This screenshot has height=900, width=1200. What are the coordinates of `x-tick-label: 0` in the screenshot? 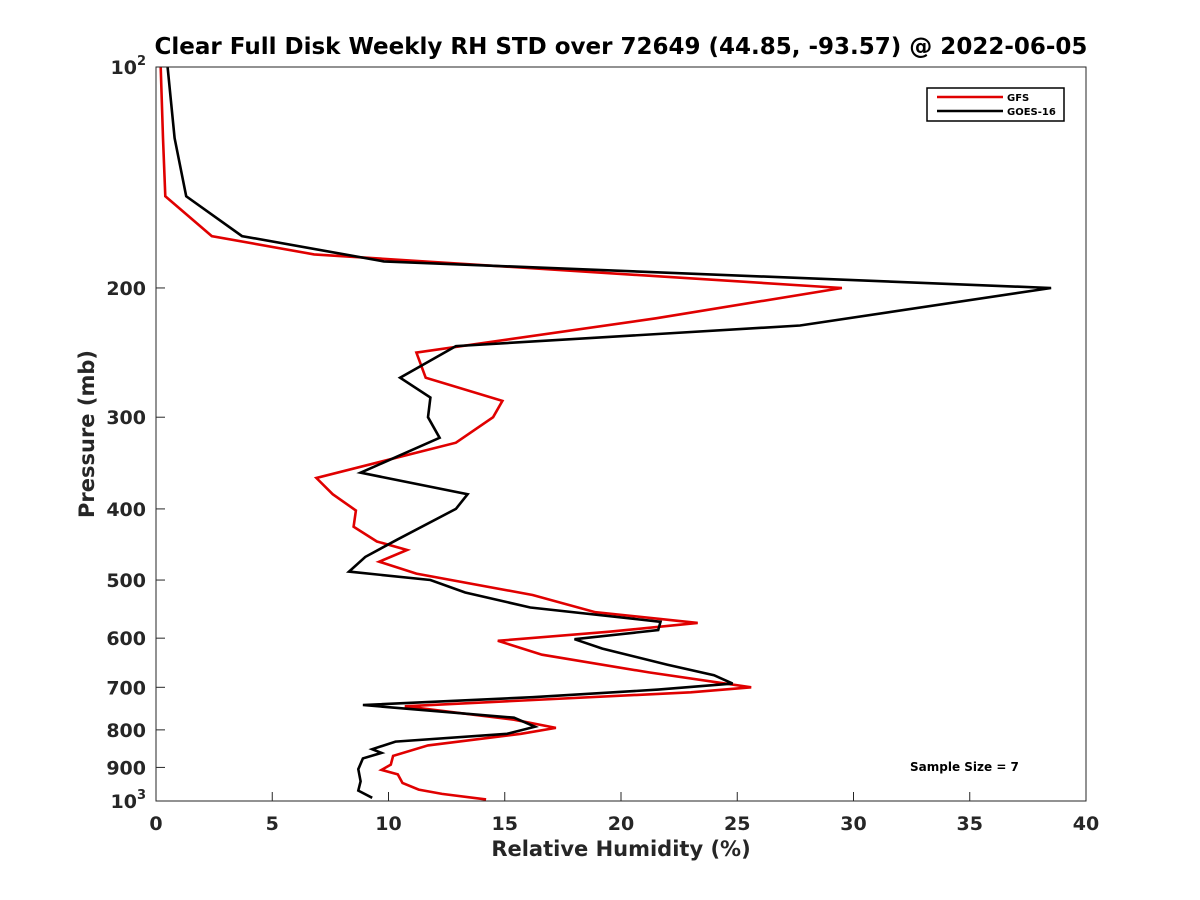 It's located at (155, 824).